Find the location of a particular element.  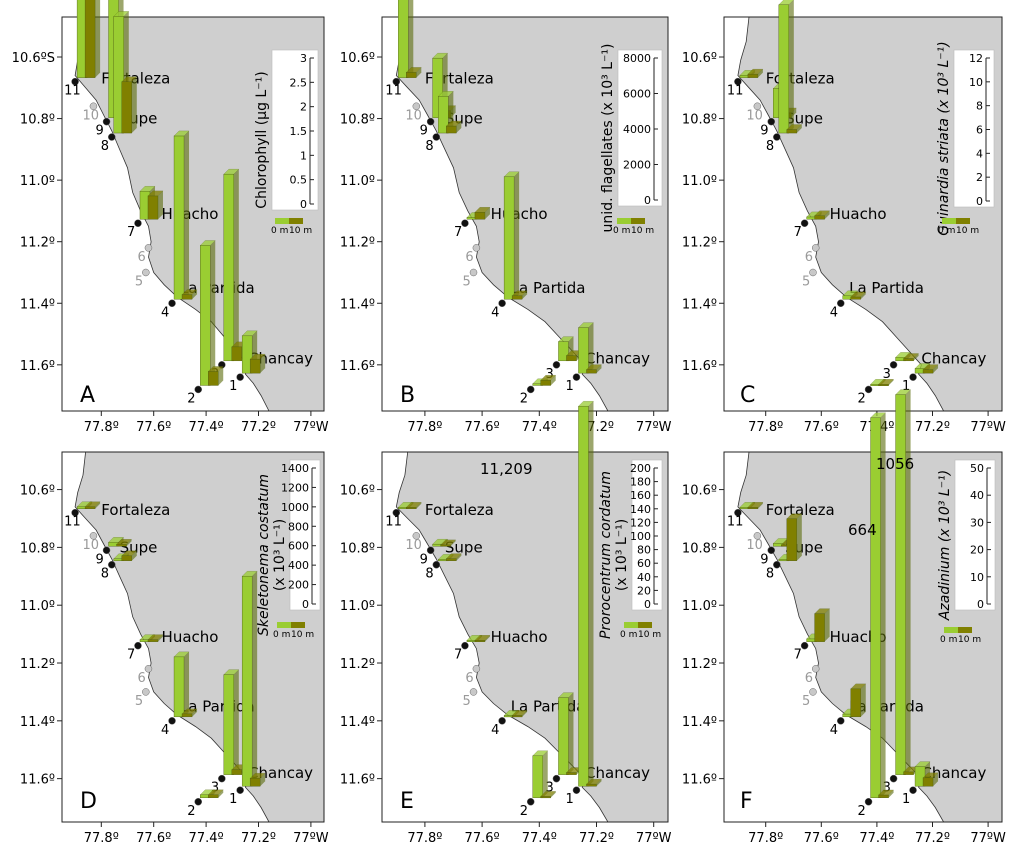

scale-tick-label: 2 is located at coordinates (979, 177).